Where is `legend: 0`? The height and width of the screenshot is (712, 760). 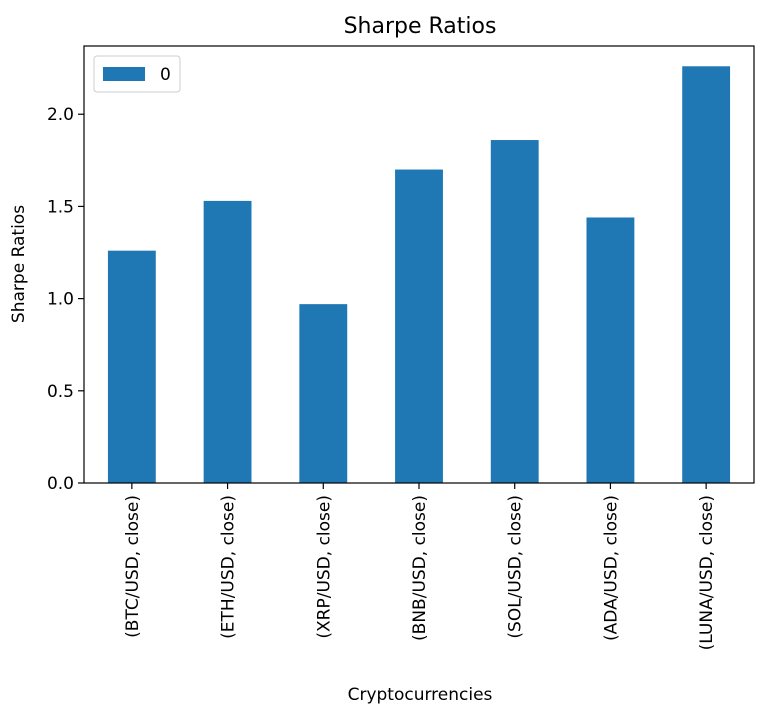 legend: 0 is located at coordinates (137, 74).